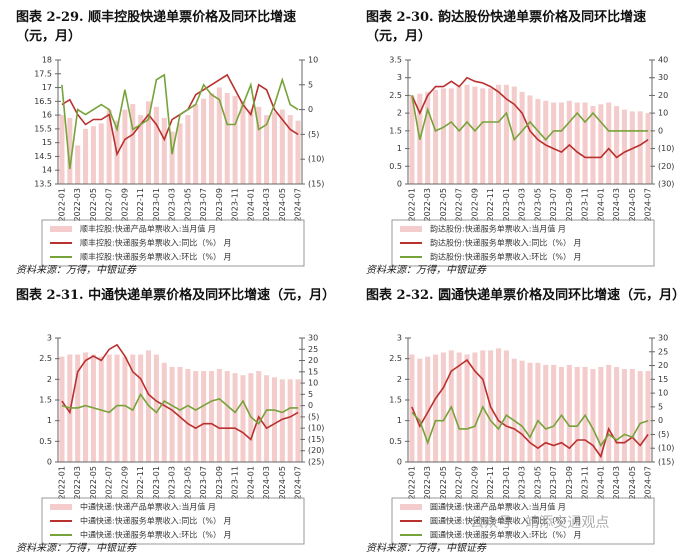 This screenshot has width=700, height=553. What do you see at coordinates (43, 101) in the screenshot?
I see `y-tick-label: 16.5` at bounding box center [43, 101].